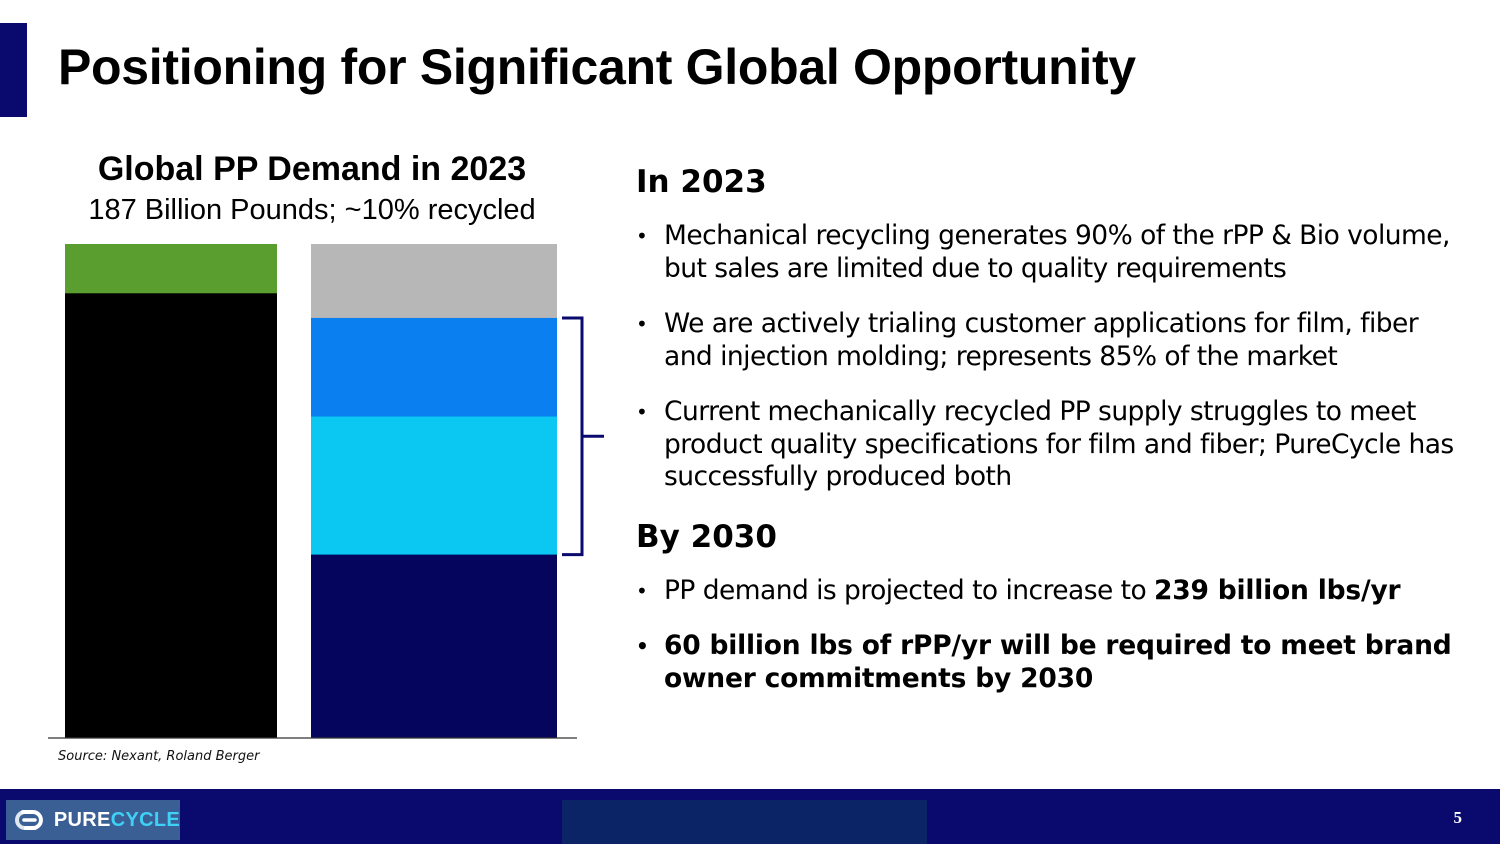 The width and height of the screenshot is (1500, 844). I want to click on bullet-text: PP demand is projected to increase to, so click(909, 590).